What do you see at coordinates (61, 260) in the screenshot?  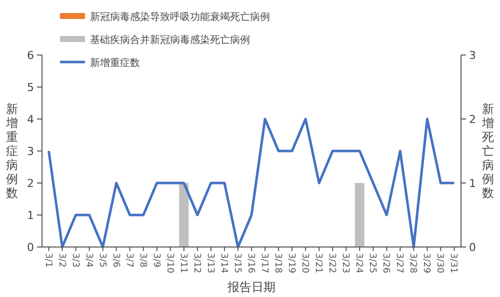 I see `x-tick-label: 3/2` at bounding box center [61, 260].